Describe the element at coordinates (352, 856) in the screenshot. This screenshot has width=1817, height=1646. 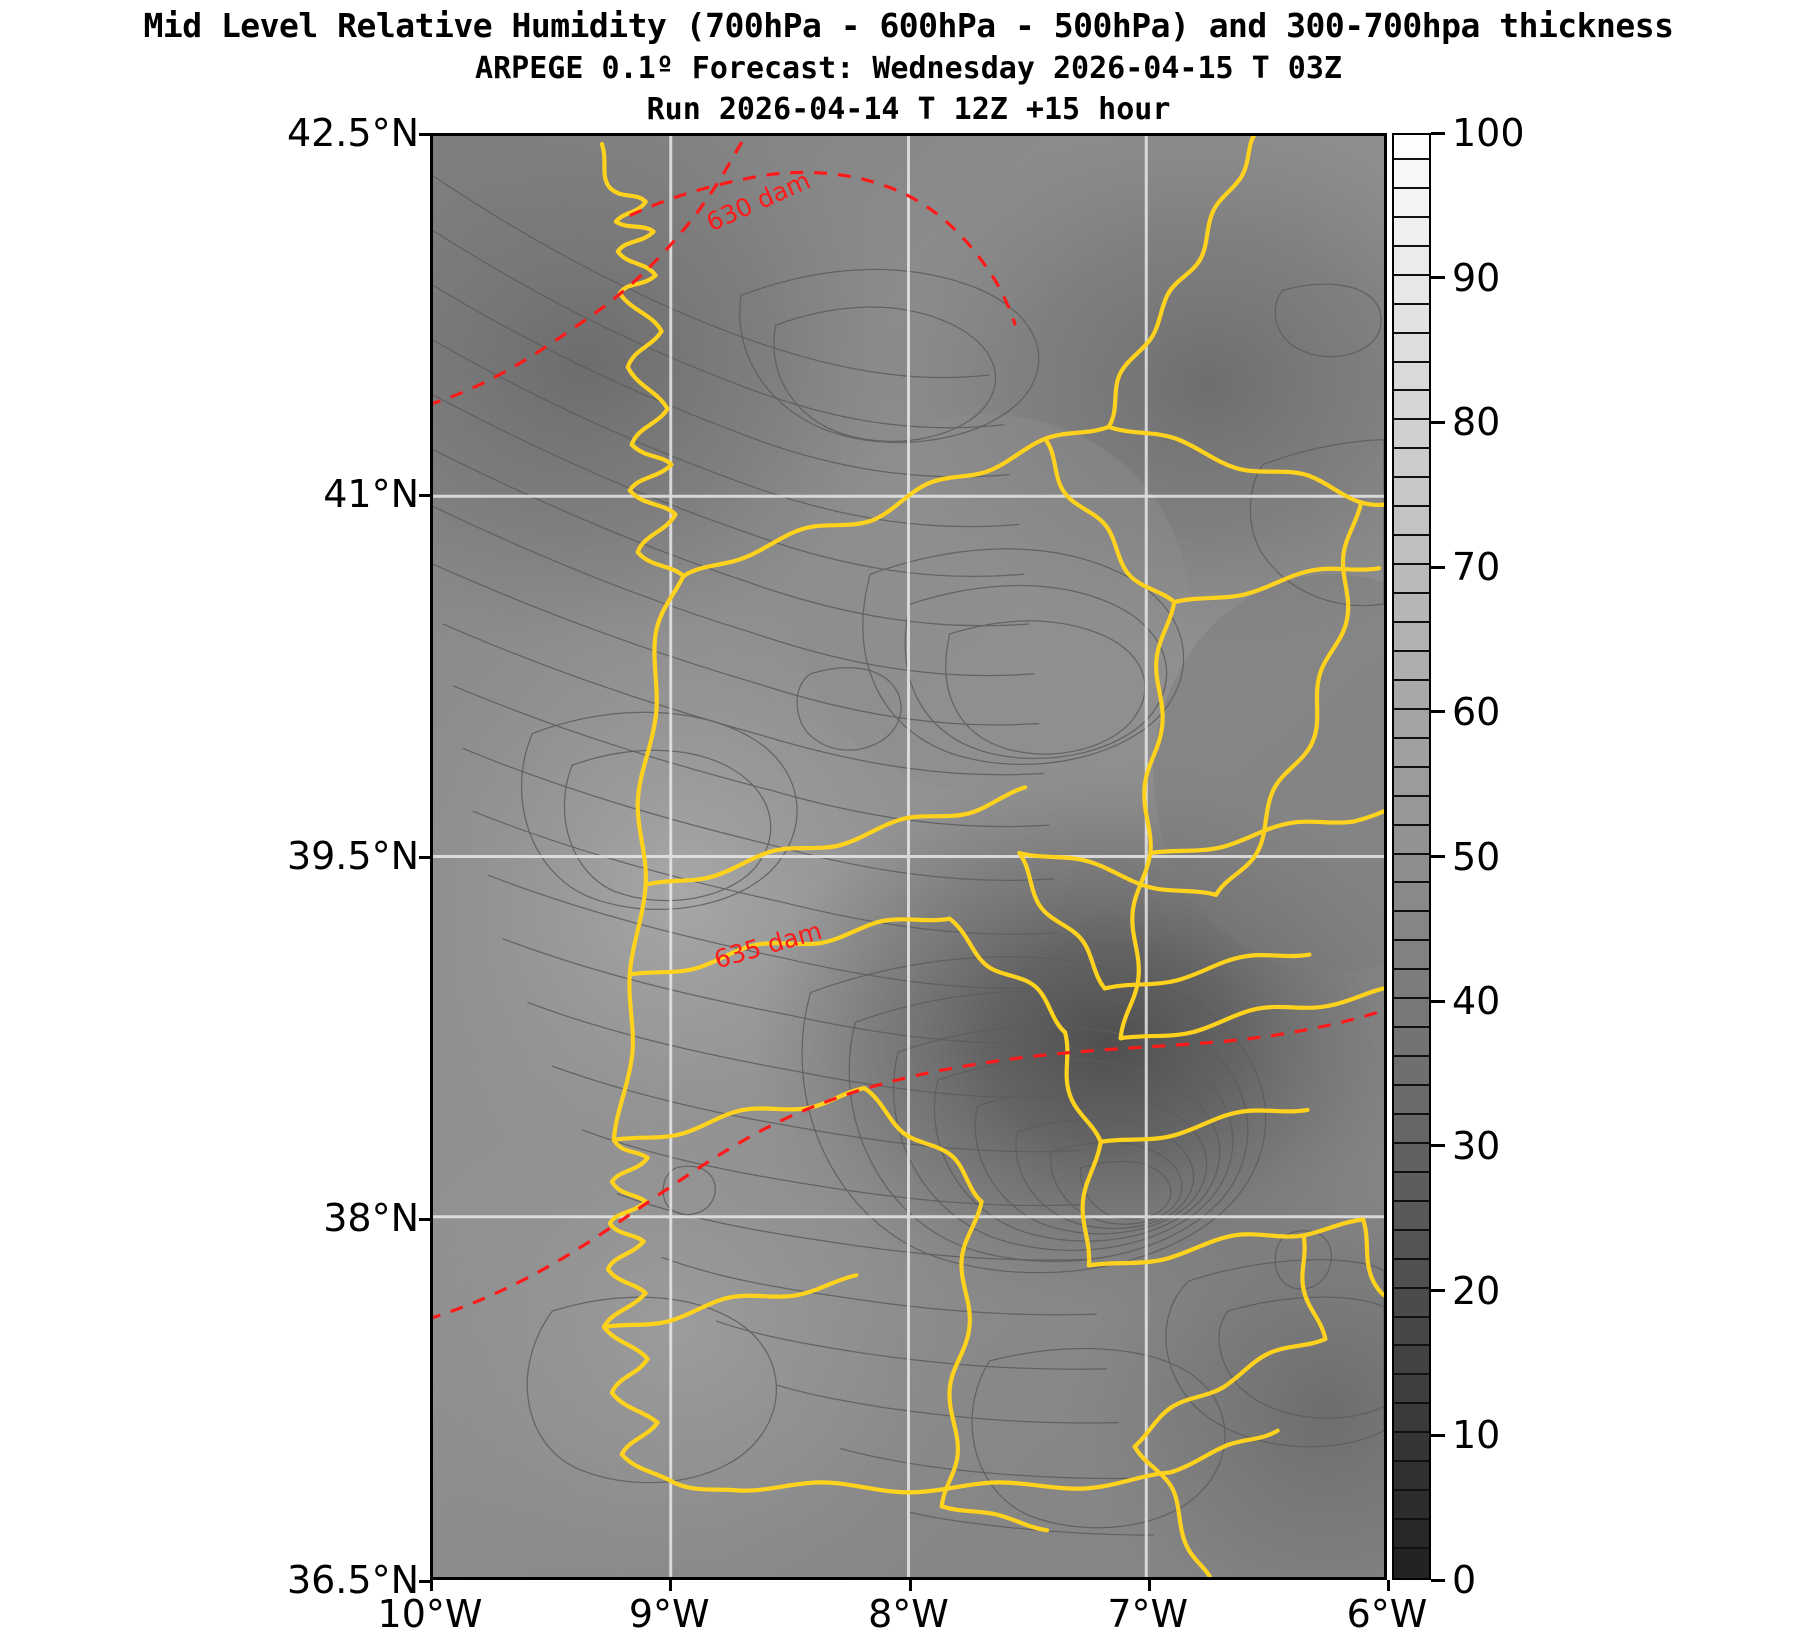
I see `y-tick-label-39-5N: 39.5°N` at that location.